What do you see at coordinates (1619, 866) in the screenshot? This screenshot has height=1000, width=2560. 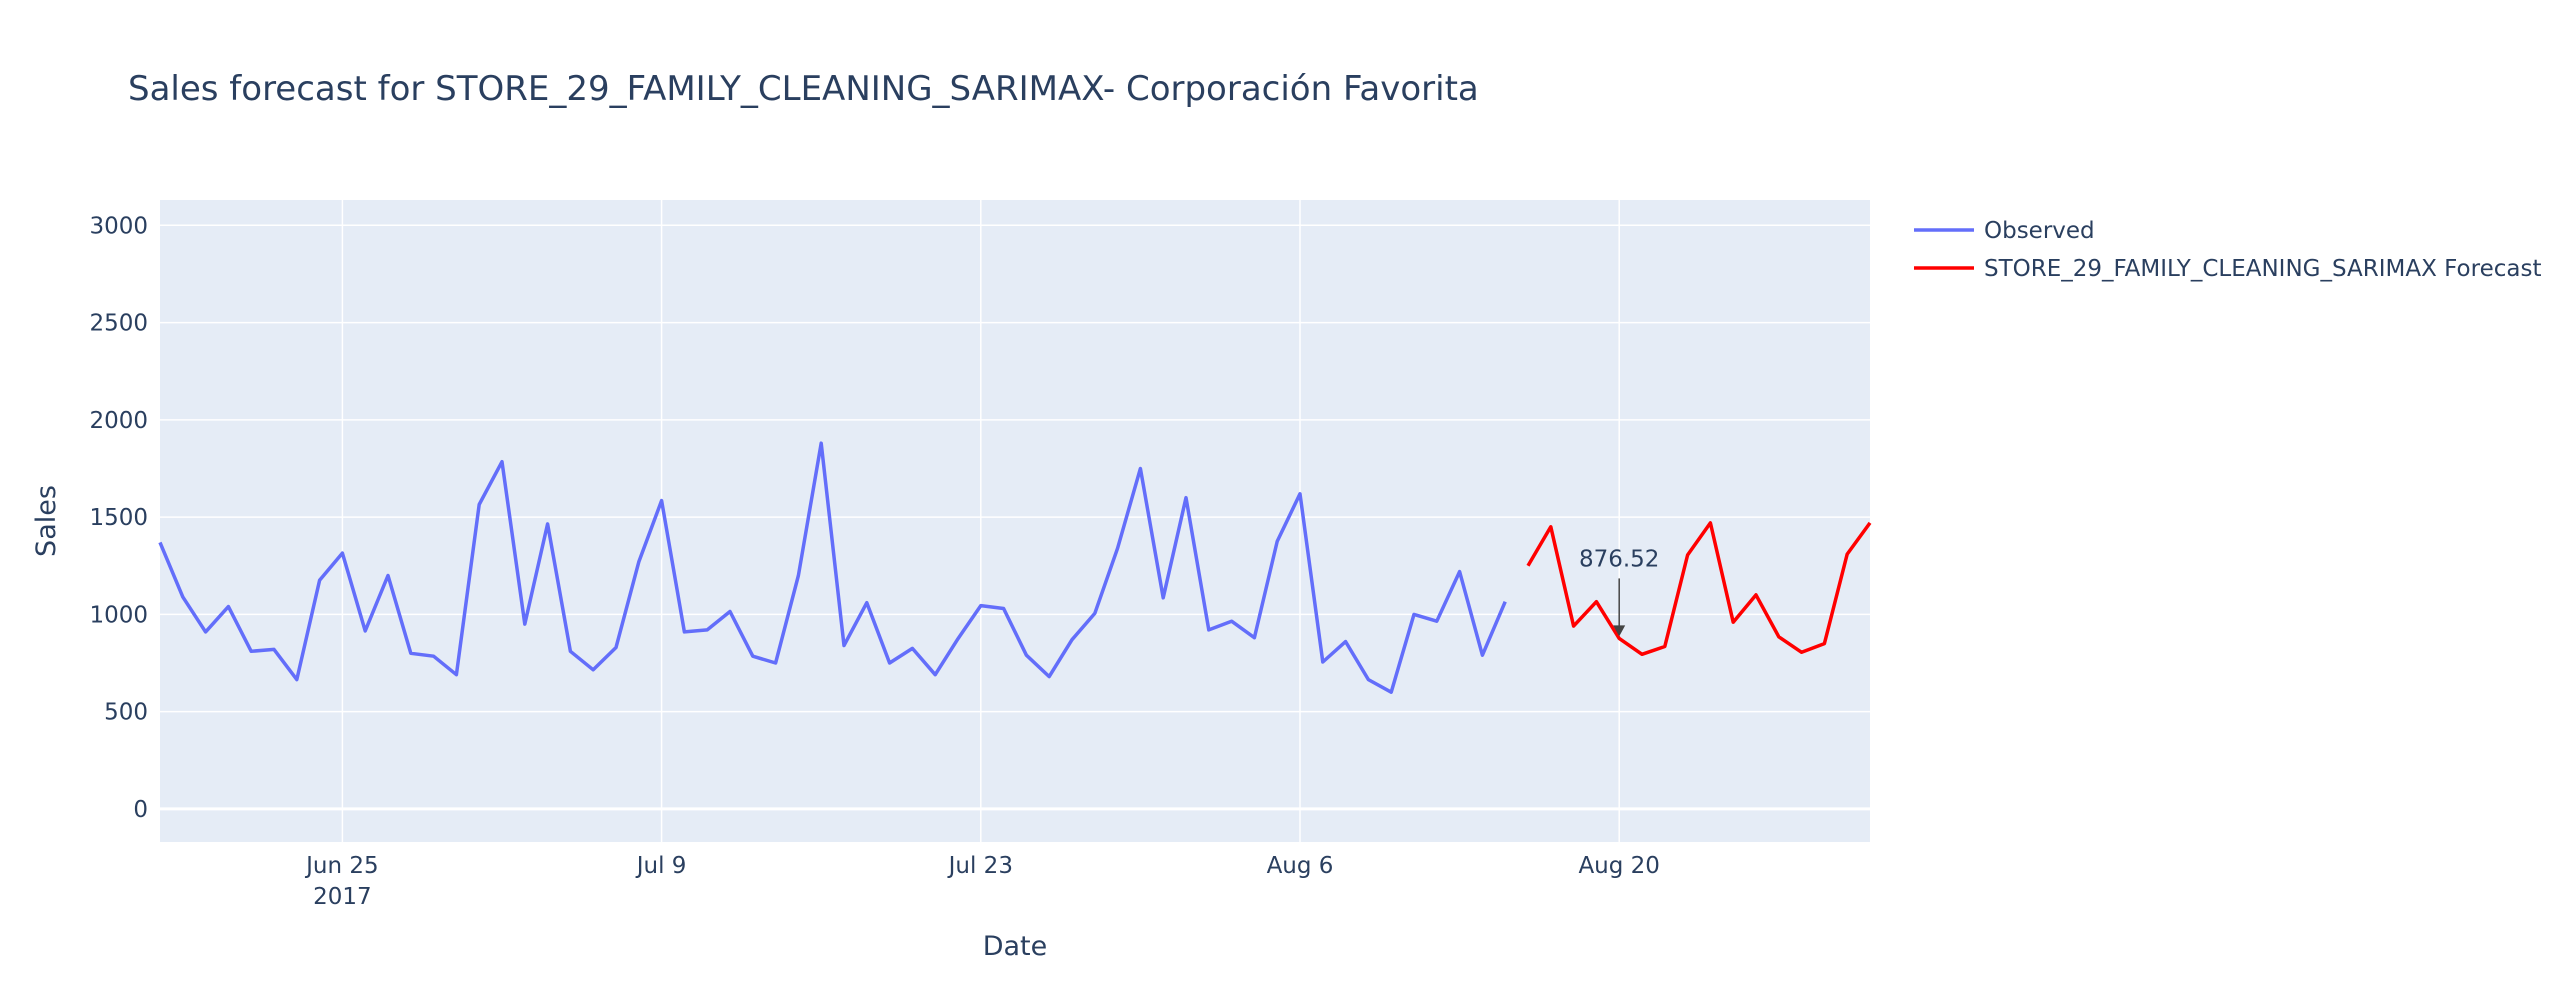 I see `x-tick-label: Aug 20` at bounding box center [1619, 866].